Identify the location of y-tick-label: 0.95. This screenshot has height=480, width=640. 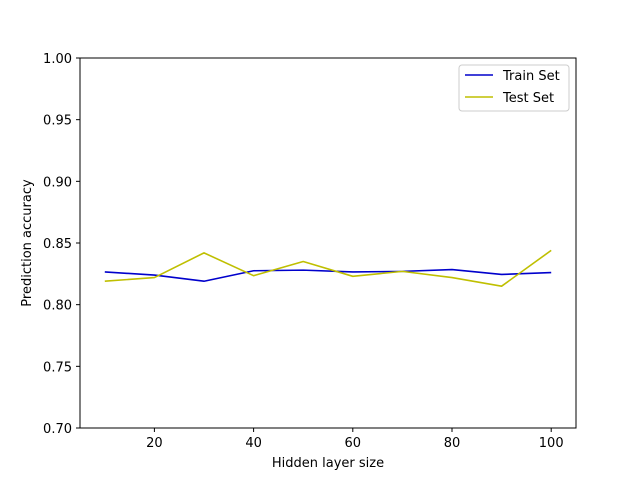
(57, 121).